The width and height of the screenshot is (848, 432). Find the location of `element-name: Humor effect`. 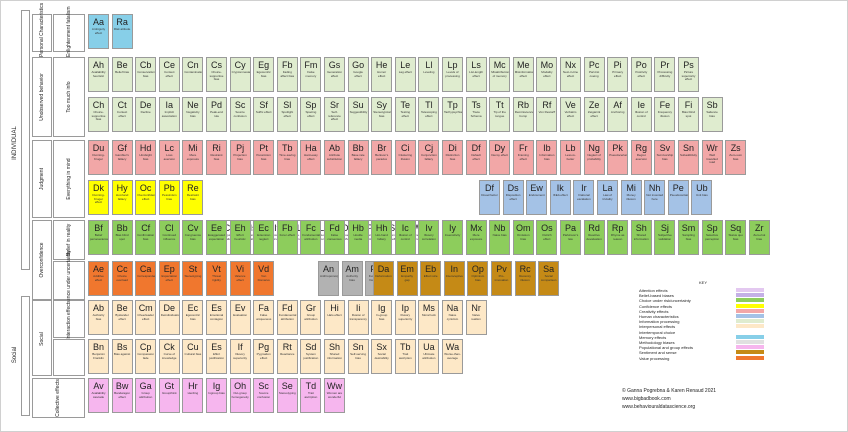

element-name: Humor effect is located at coordinates (382, 74).